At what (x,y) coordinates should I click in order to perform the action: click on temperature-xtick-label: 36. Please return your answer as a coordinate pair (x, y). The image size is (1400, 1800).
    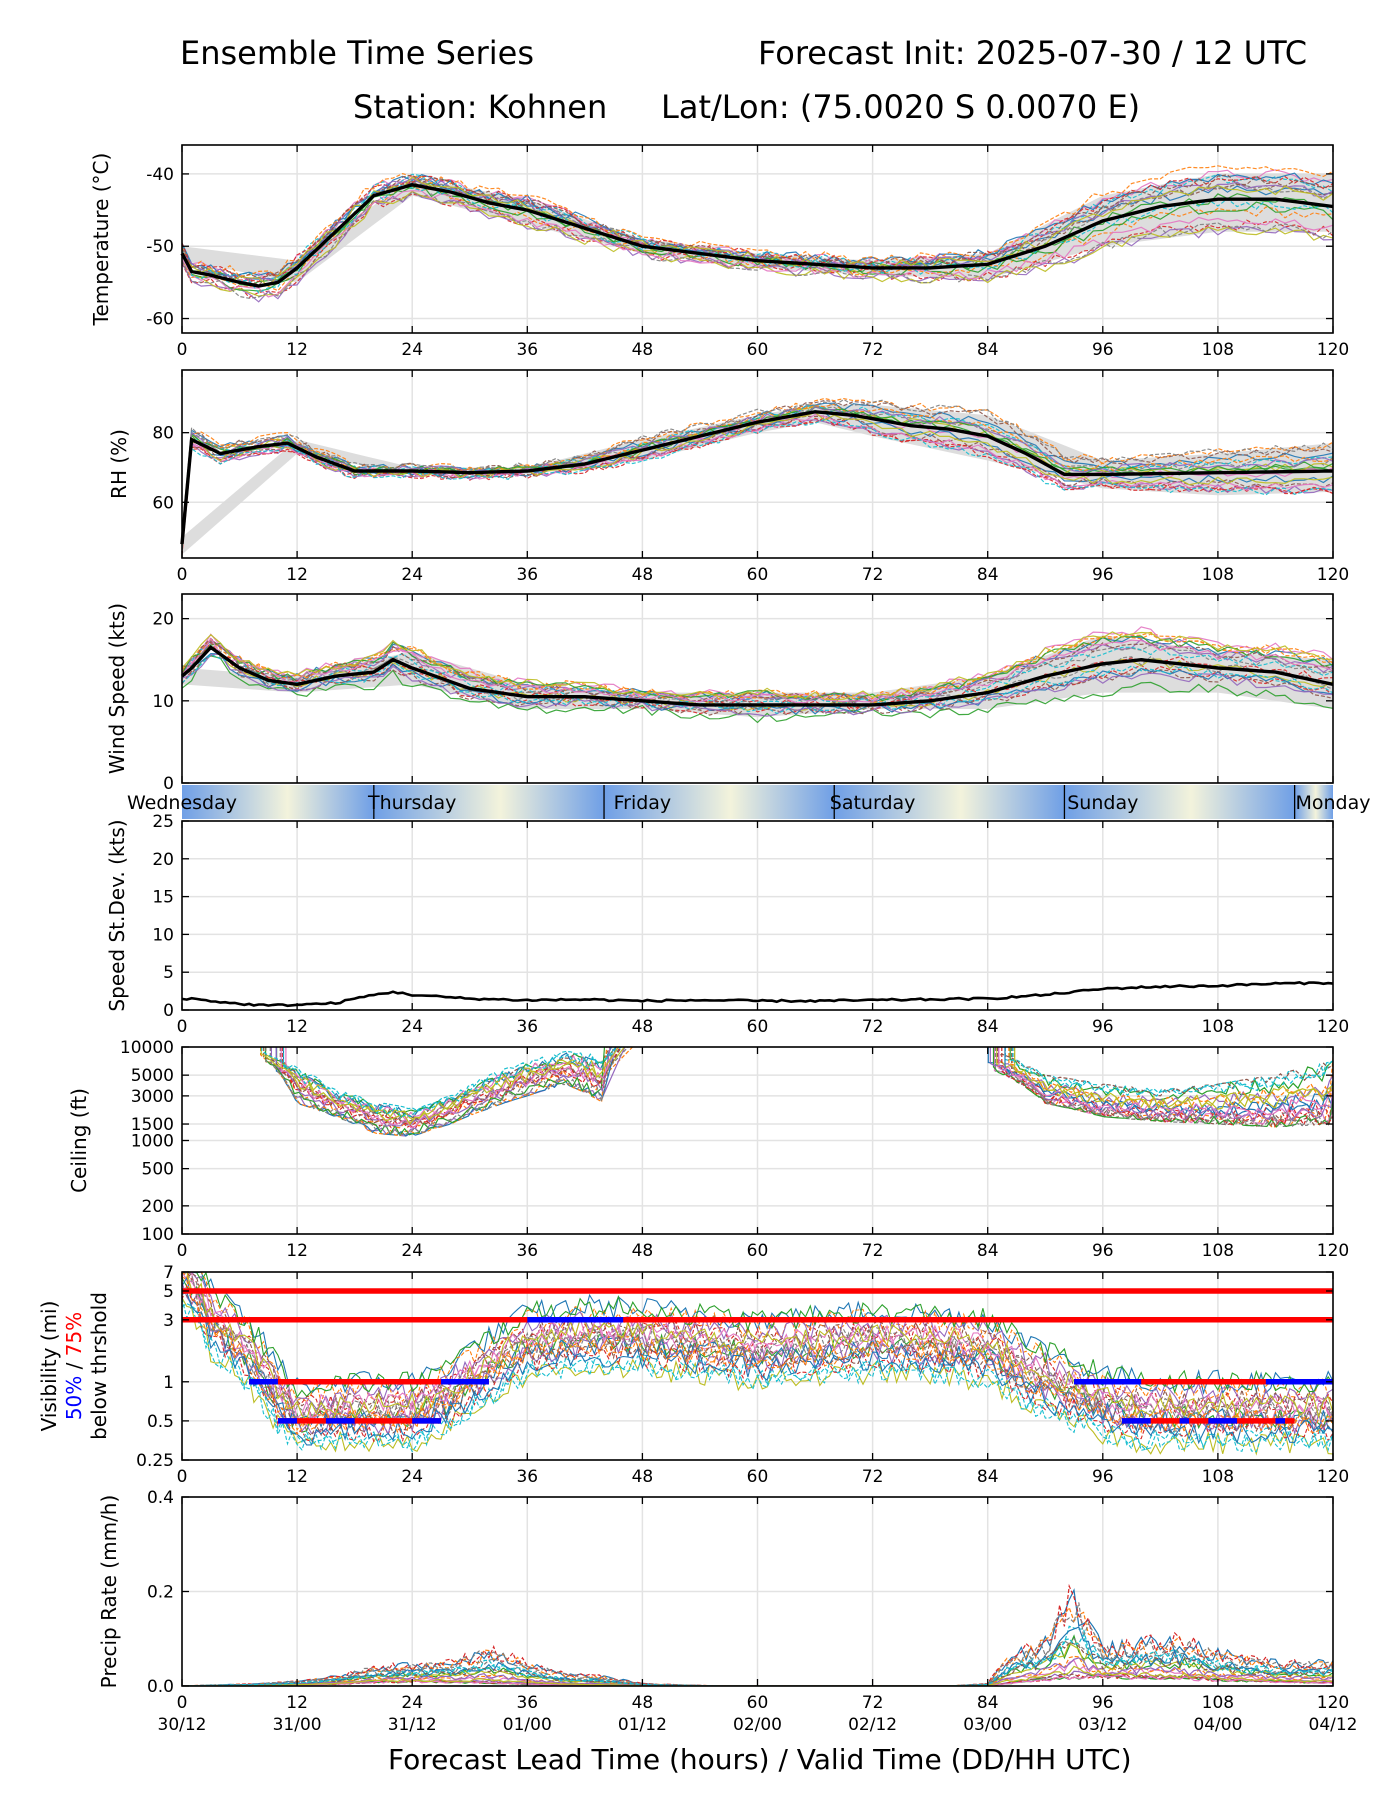
    Looking at the image, I should click on (527, 350).